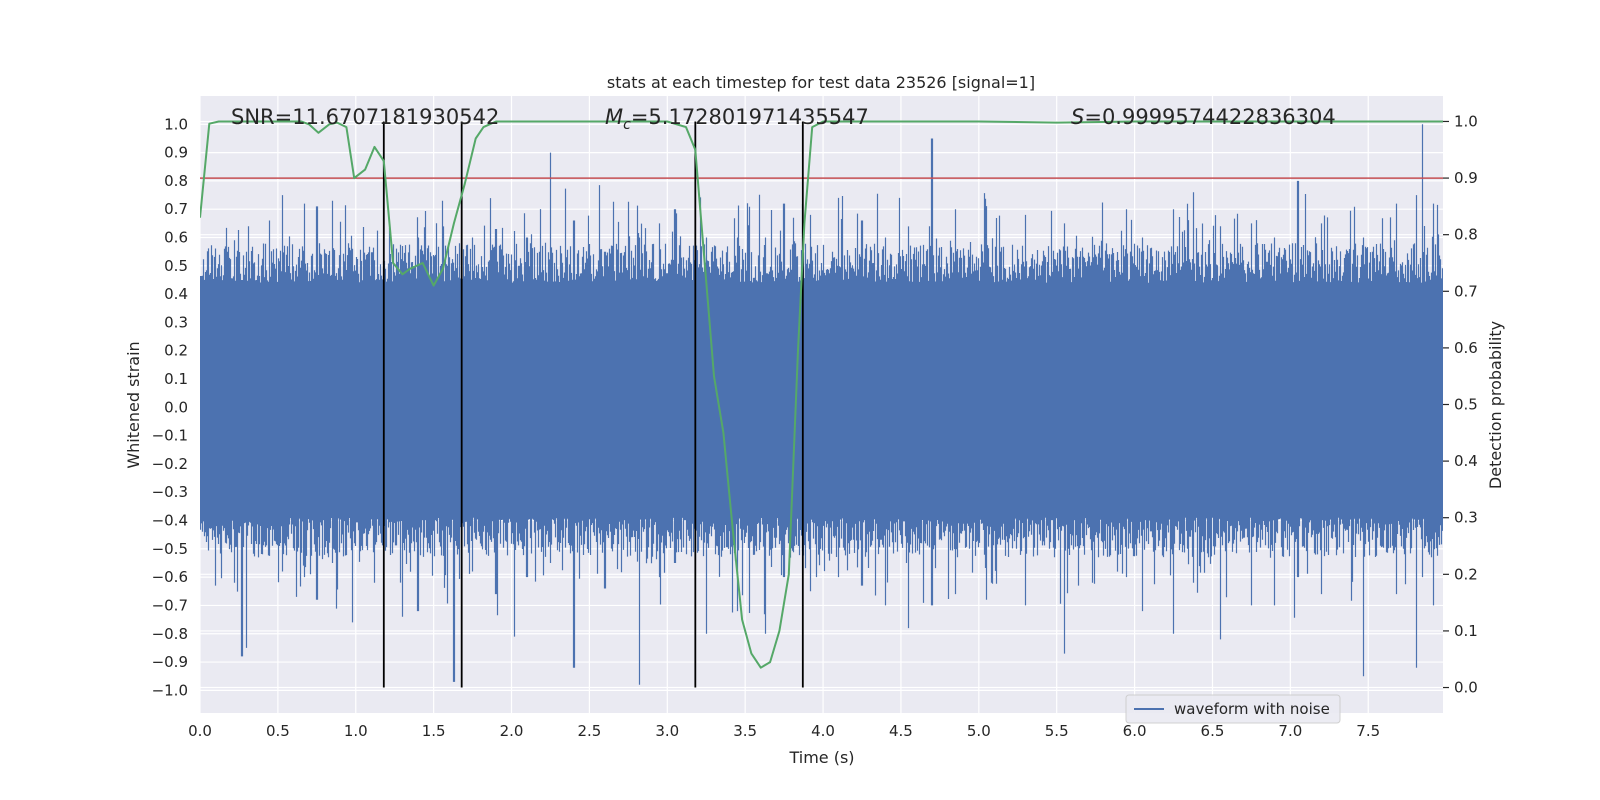 This screenshot has width=1600, height=800. Describe the element at coordinates (176, 238) in the screenshot. I see `y-tick-label: 0.6` at that location.